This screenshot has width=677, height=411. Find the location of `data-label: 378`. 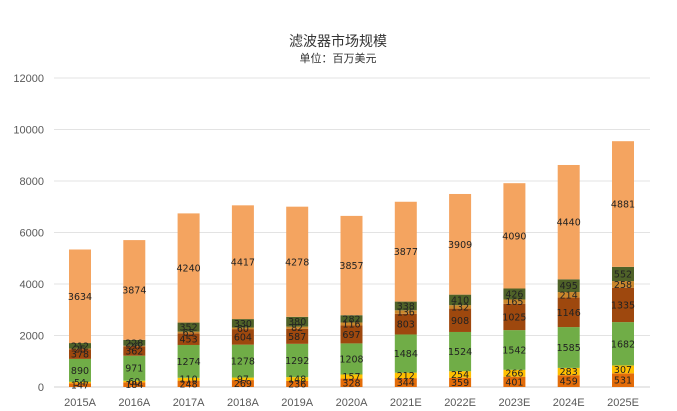

data-label: 378 is located at coordinates (80, 355).